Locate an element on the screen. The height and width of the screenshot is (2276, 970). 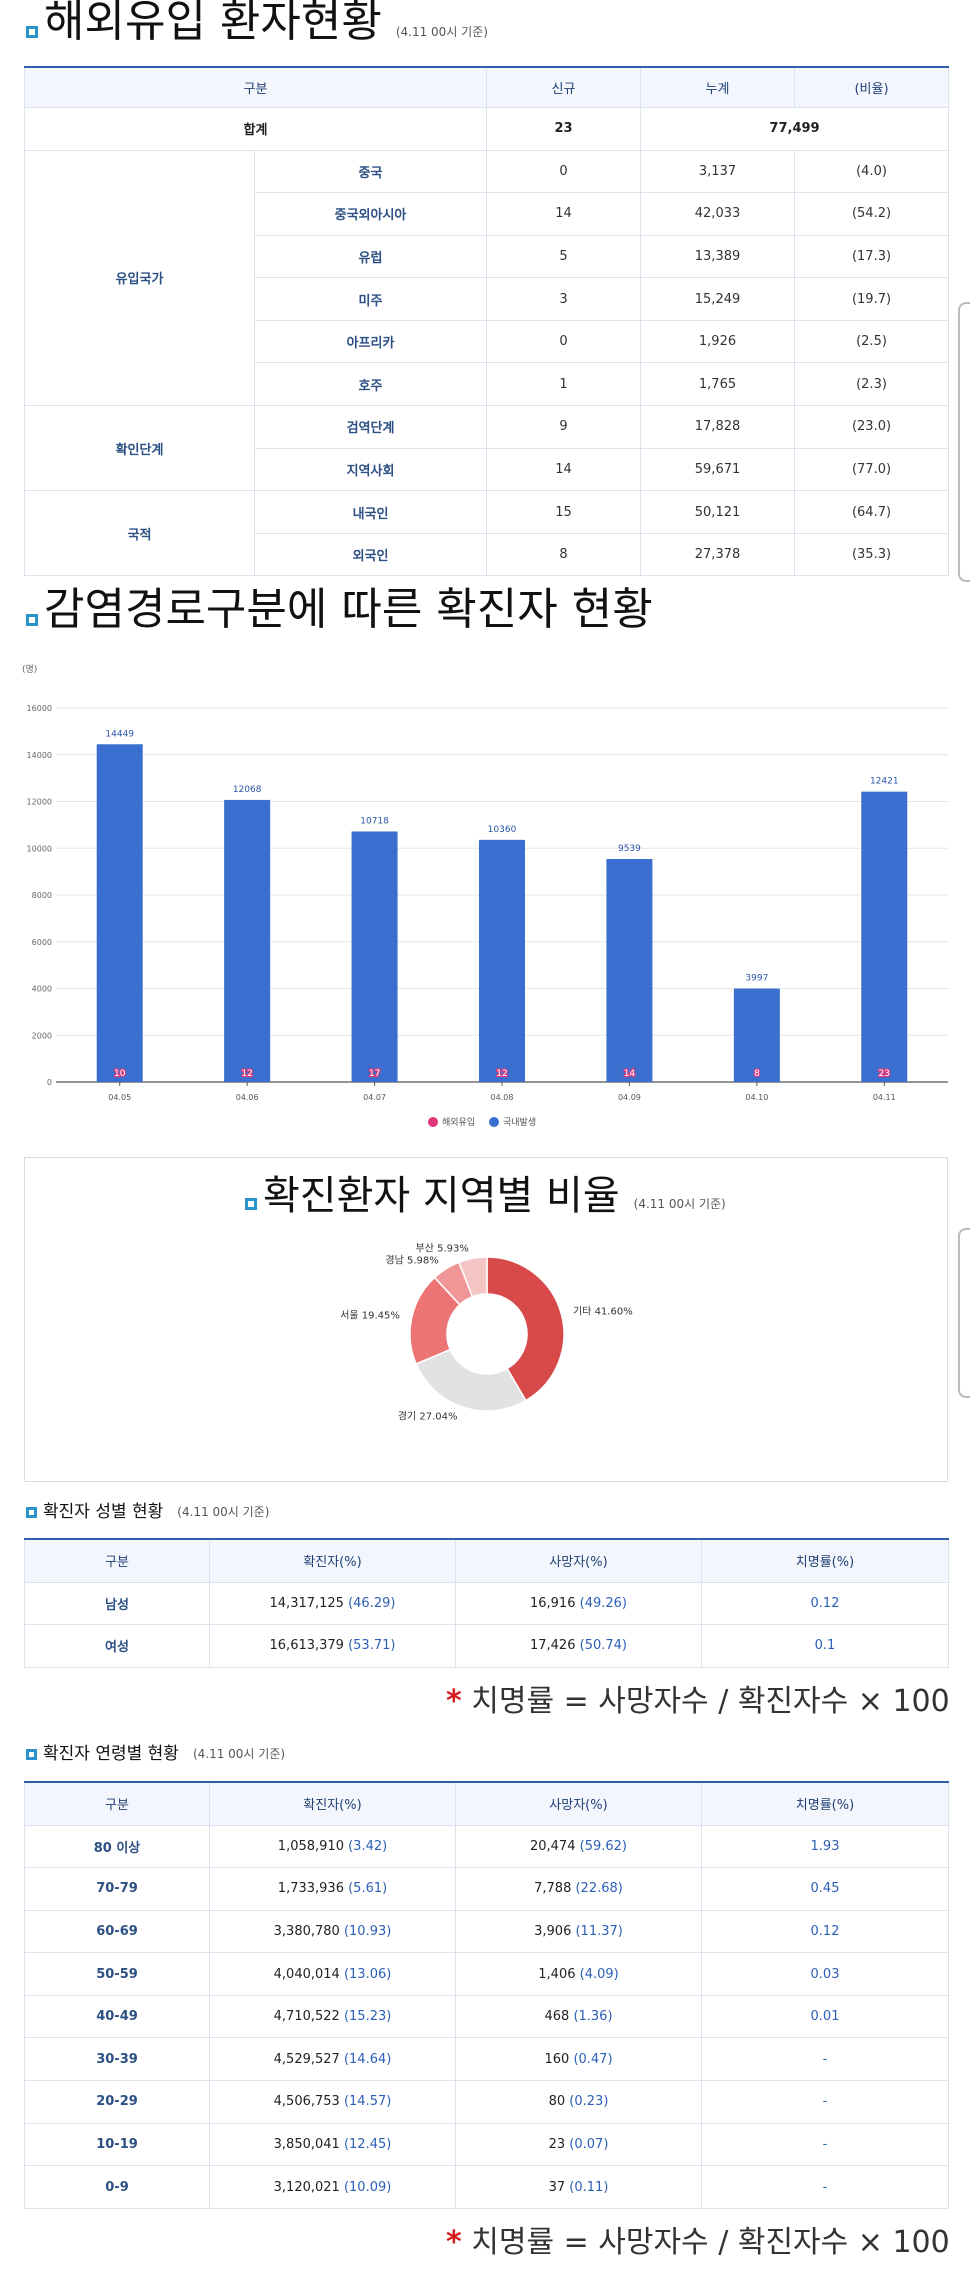
confirmed-count: 4,710,522 is located at coordinates (306, 2017).